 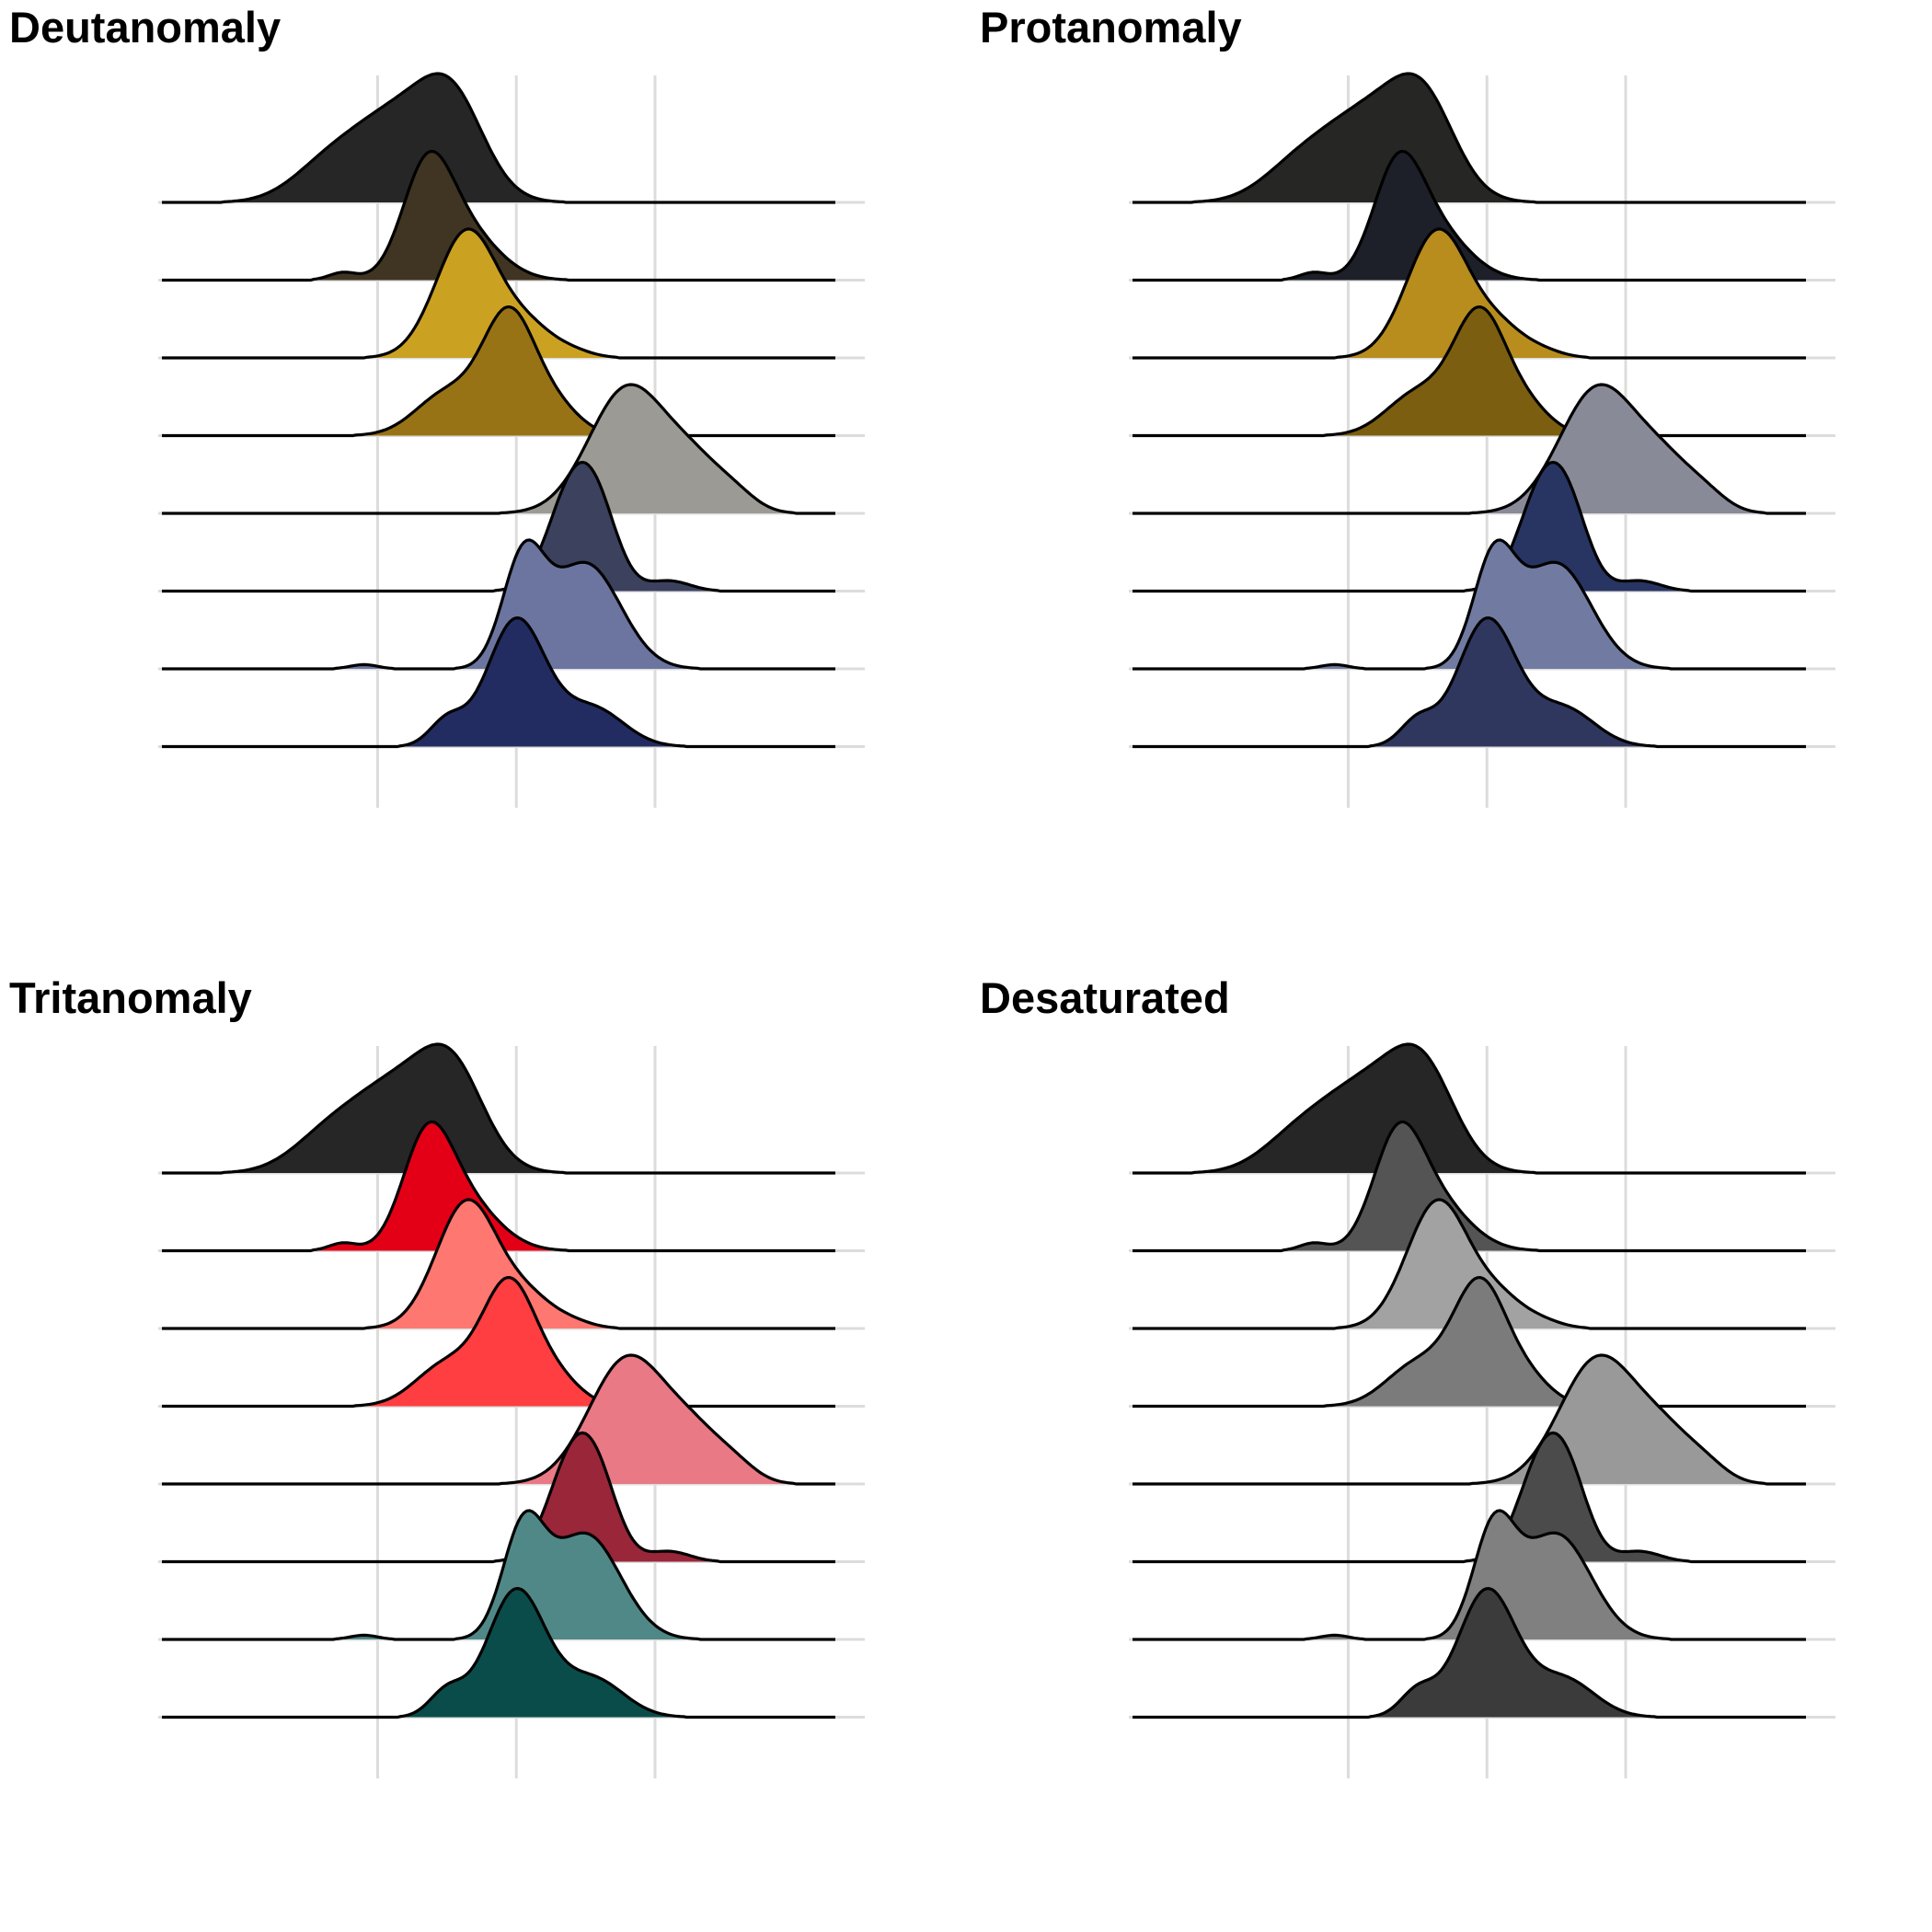 What do you see at coordinates (1105, 997) in the screenshot?
I see `panel-title: Desaturated` at bounding box center [1105, 997].